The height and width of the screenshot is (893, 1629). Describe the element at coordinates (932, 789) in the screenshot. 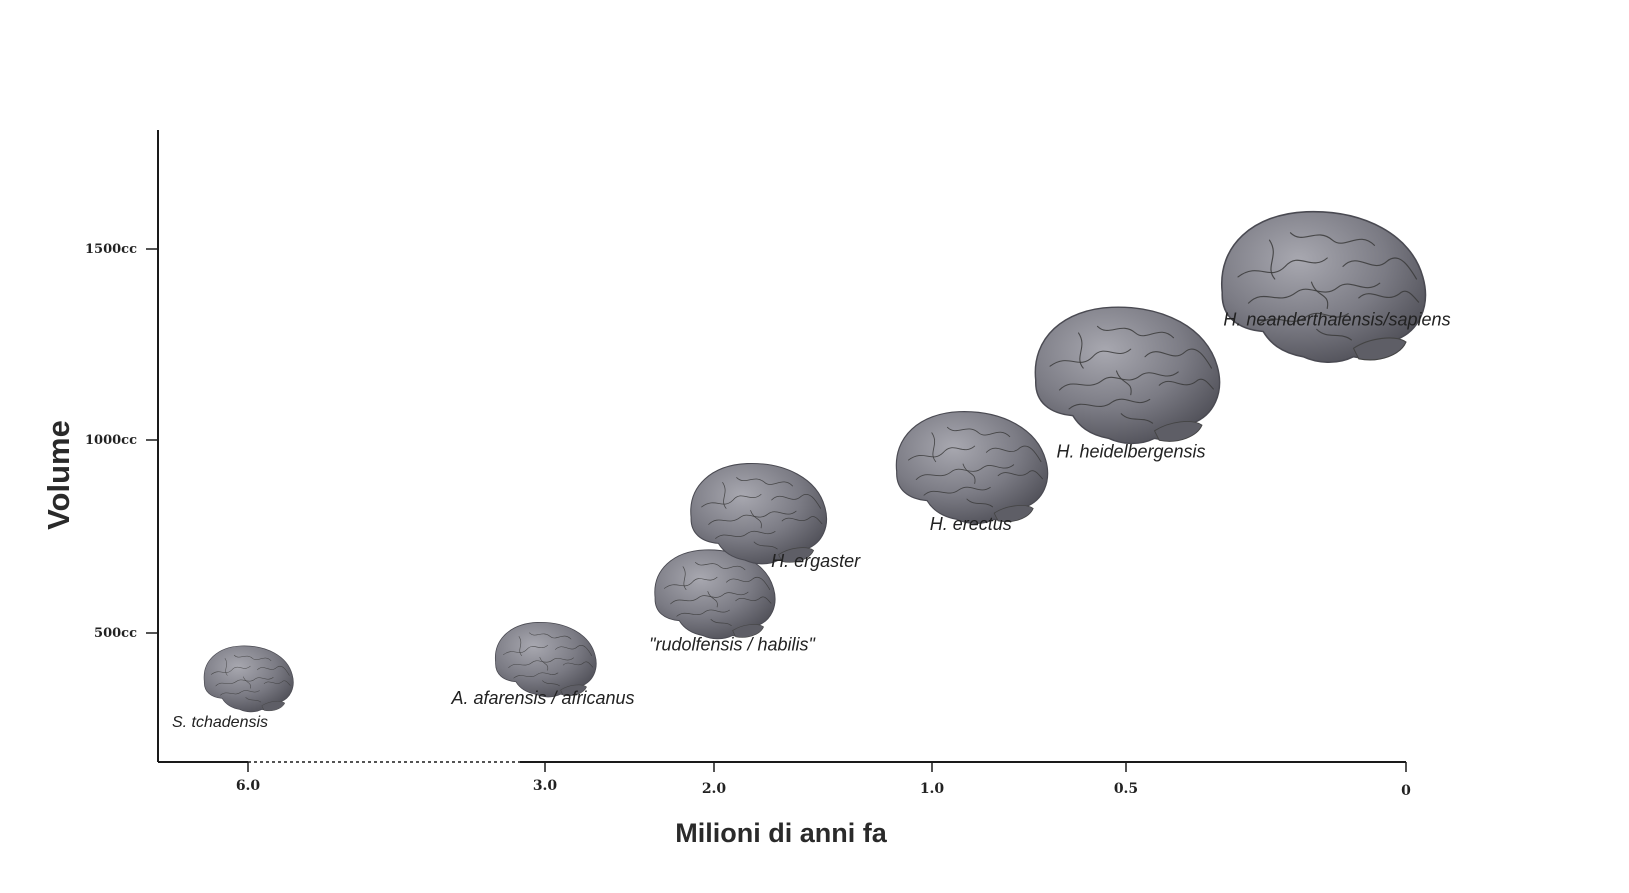

I see `x-tick-label-1: 1.0` at that location.